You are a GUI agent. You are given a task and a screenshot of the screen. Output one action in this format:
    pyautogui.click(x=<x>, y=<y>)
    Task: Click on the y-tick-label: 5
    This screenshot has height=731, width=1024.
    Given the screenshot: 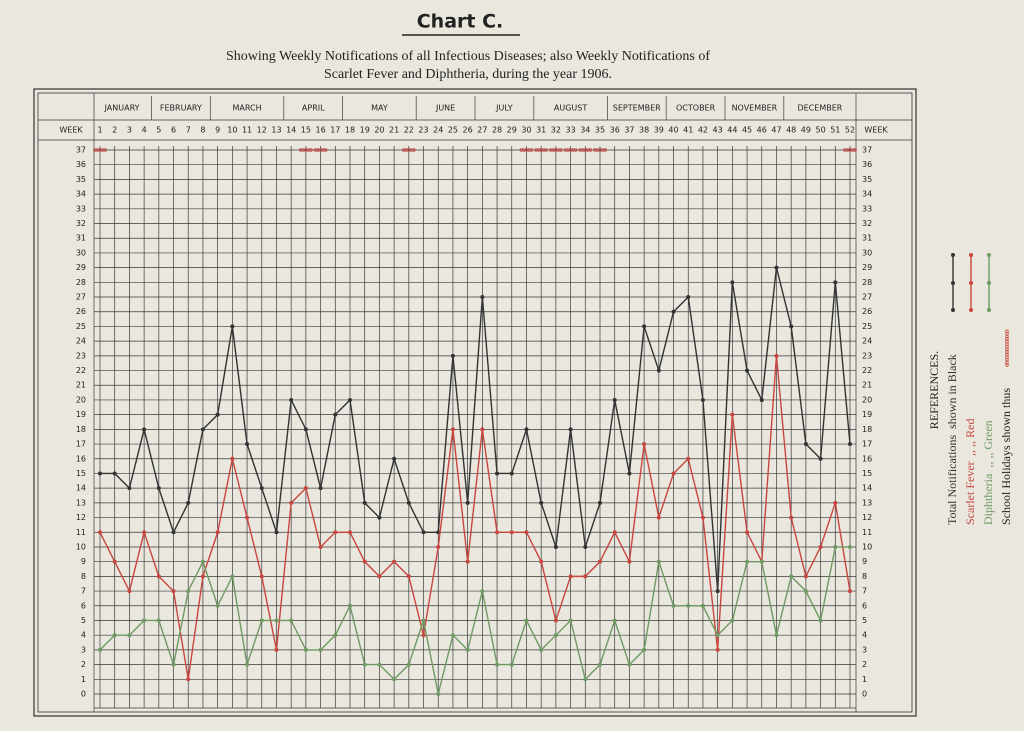 What is the action you would take?
    pyautogui.click(x=83, y=620)
    